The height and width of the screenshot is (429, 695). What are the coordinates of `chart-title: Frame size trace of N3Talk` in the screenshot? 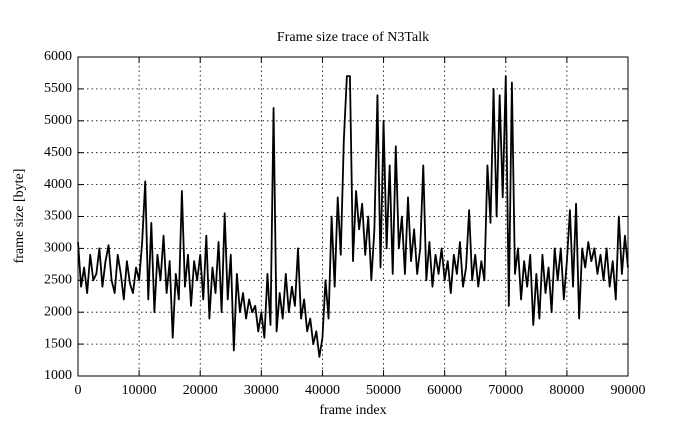 It's located at (353, 37).